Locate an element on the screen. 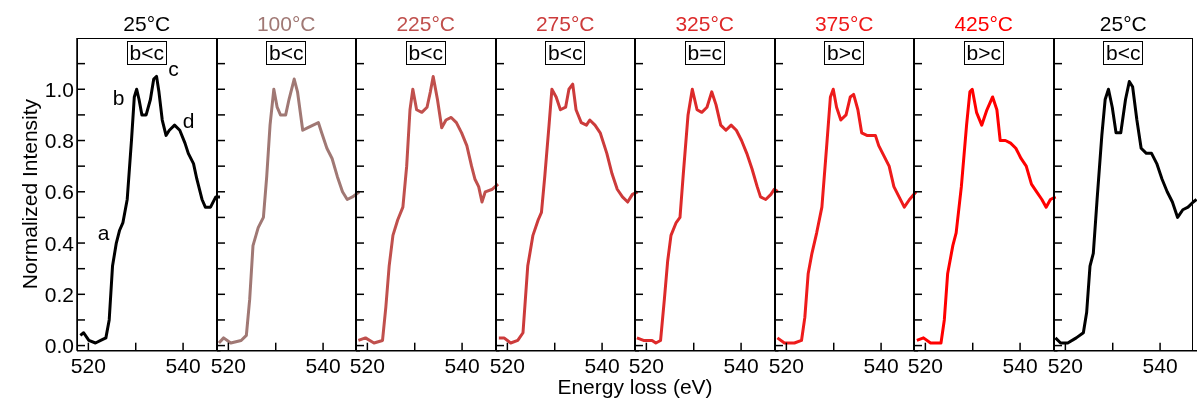 Image resolution: width=1198 pixels, height=408 pixels. annotation: b is located at coordinates (118, 97).